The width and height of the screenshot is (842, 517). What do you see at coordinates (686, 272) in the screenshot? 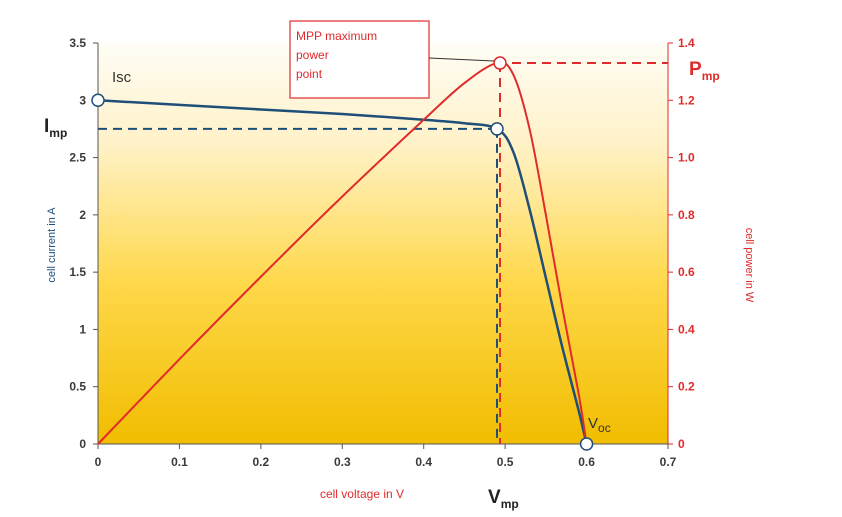
I see `y-right-tick-label: 0.6` at bounding box center [686, 272].